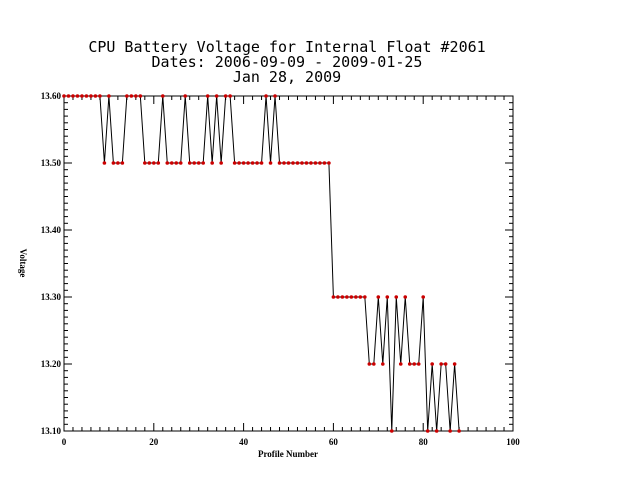 This screenshot has width=640, height=480. I want to click on y-tick-label: 13.20, so click(51, 364).